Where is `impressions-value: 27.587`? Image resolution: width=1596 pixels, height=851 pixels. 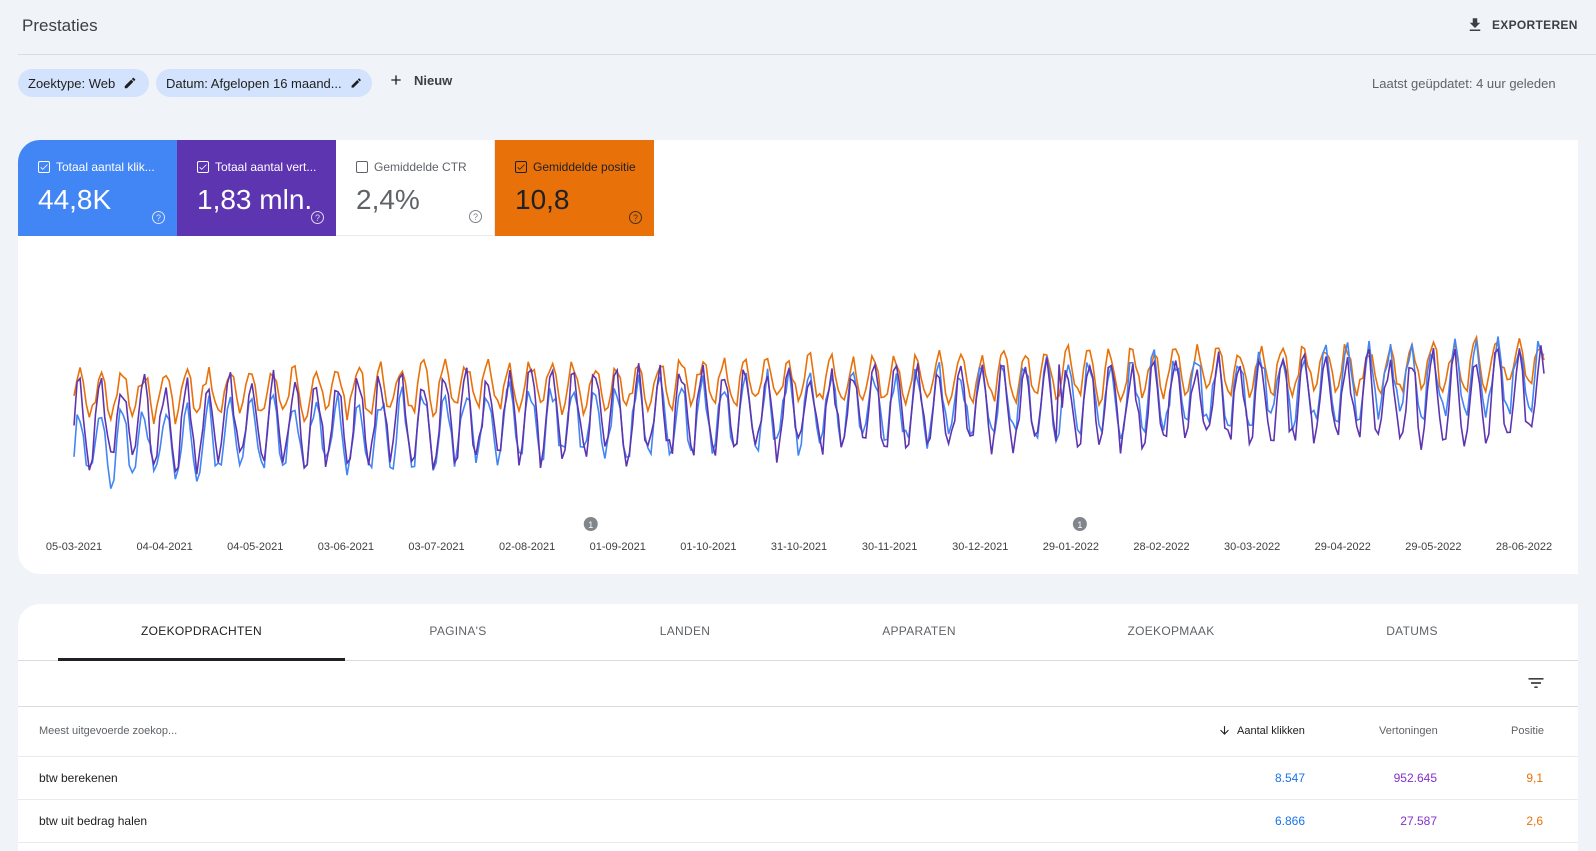
impressions-value: 27.587 is located at coordinates (1418, 821).